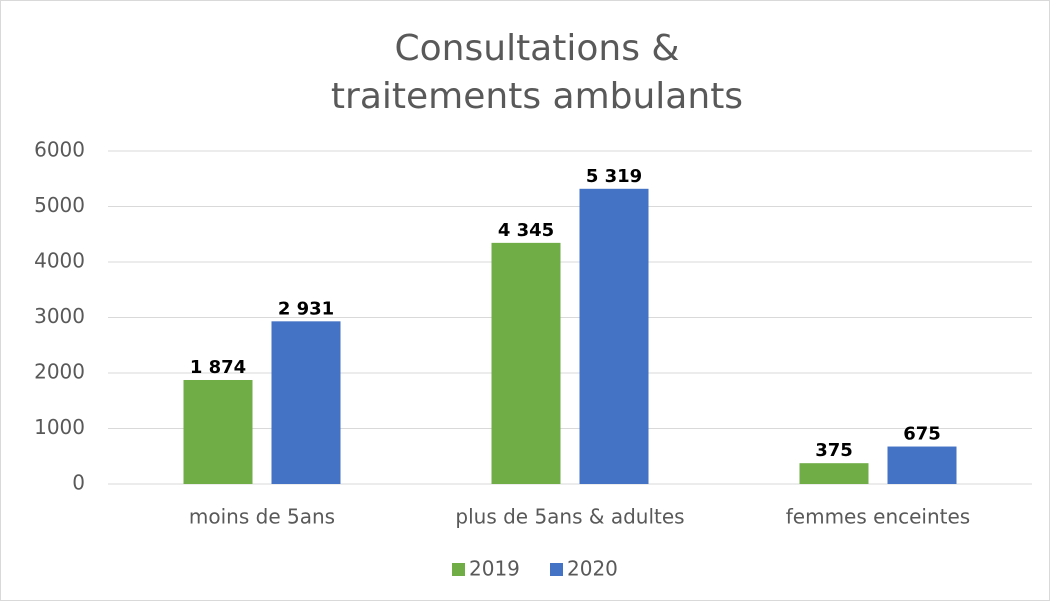 This screenshot has height=601, width=1050. I want to click on y-tick-label: 0, so click(78, 483).